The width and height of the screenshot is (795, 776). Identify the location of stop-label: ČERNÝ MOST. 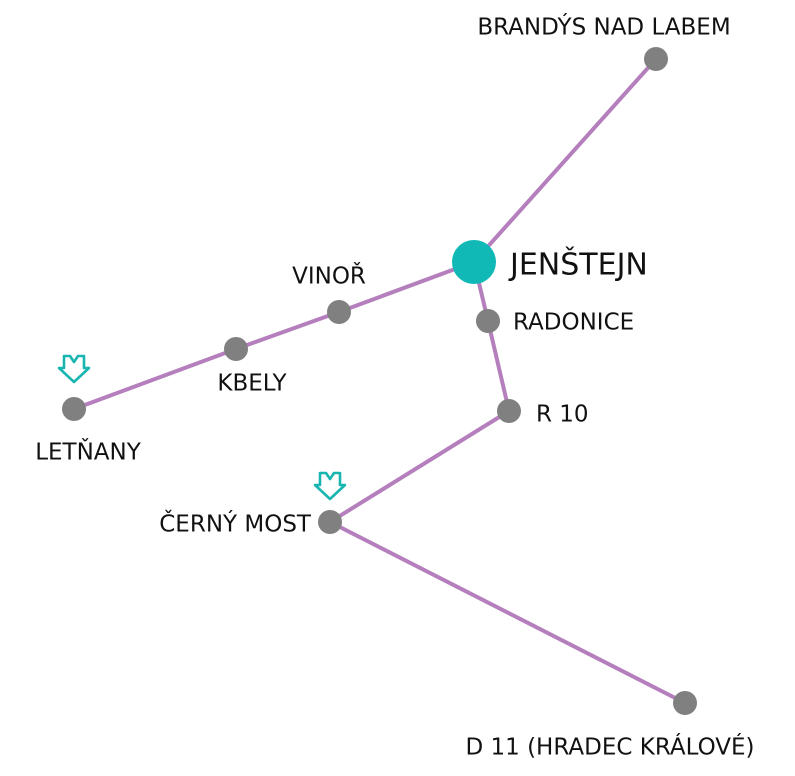
(235, 524).